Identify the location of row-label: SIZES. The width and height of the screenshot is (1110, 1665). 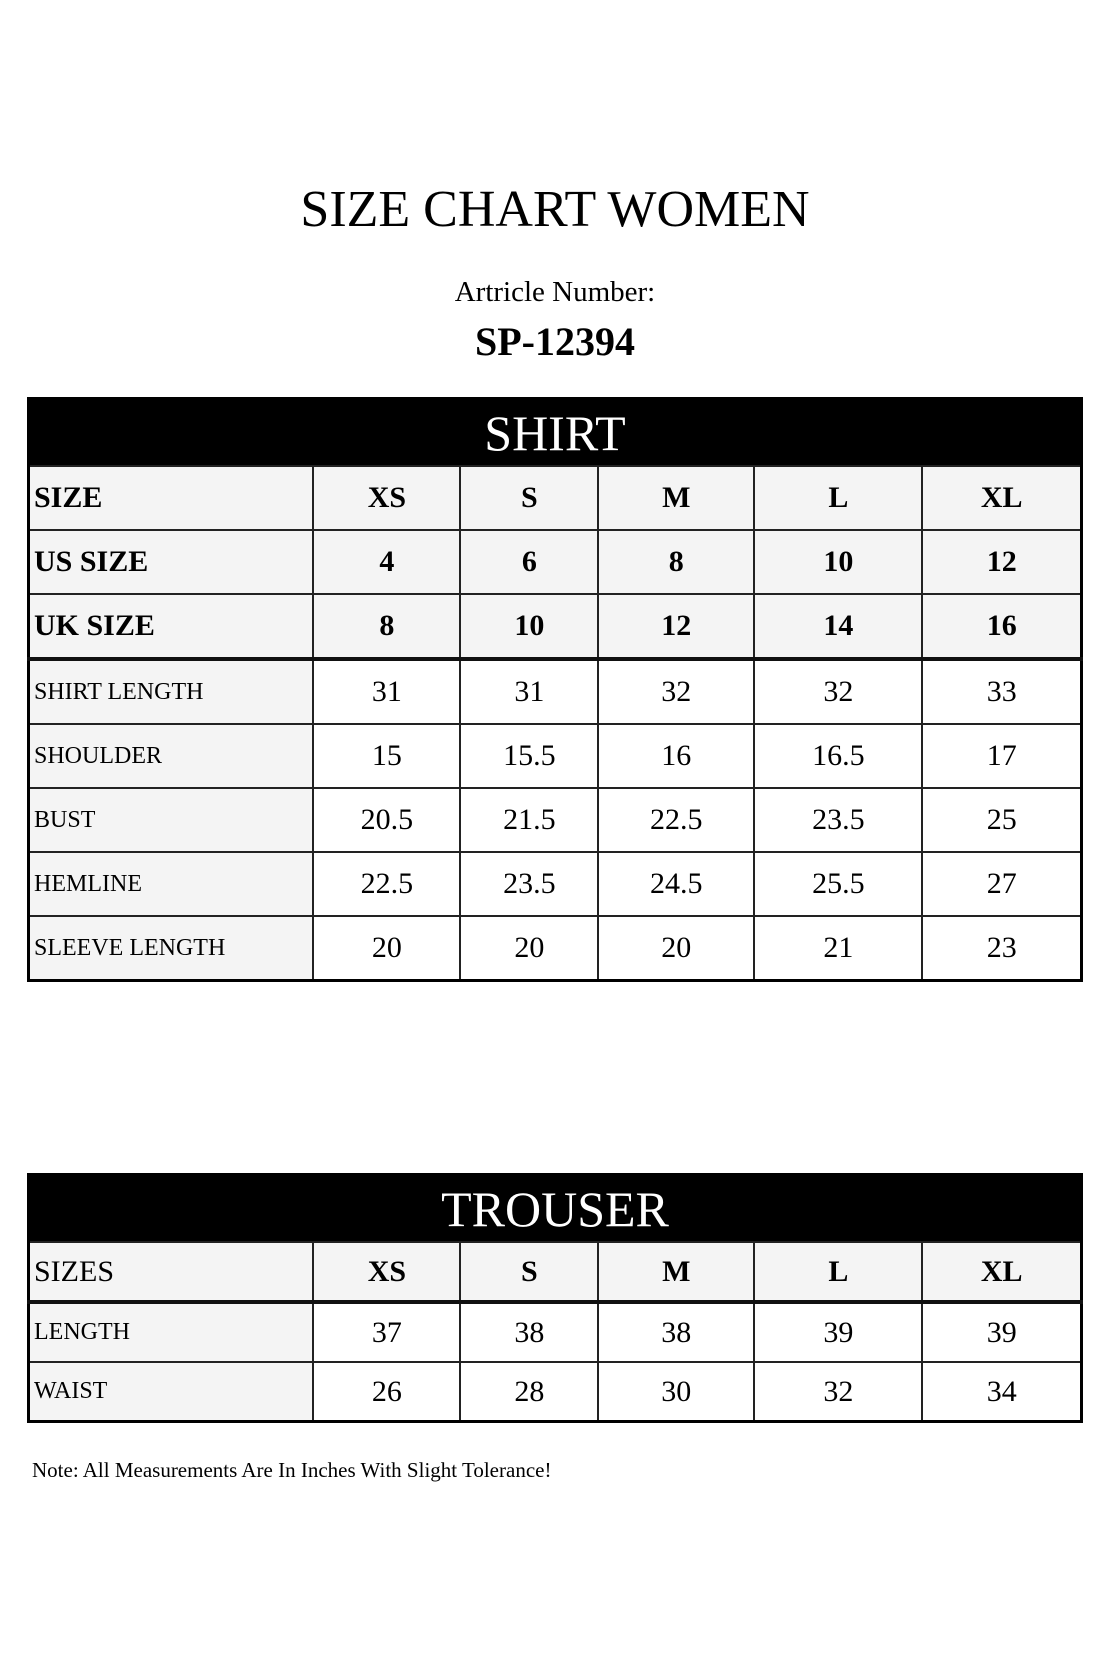
(171, 1272).